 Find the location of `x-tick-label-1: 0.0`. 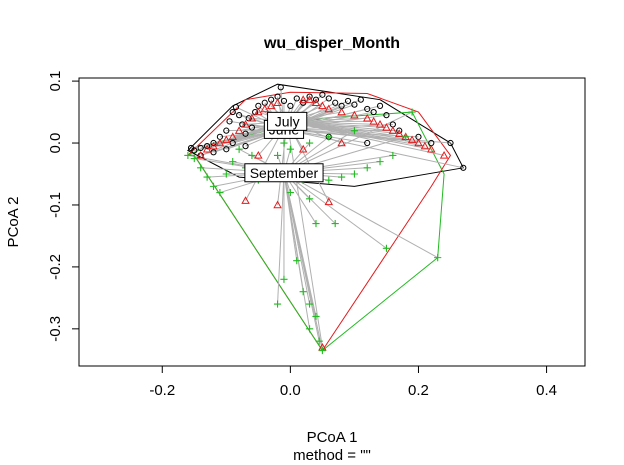

x-tick-label-1: 0.0 is located at coordinates (290, 390).